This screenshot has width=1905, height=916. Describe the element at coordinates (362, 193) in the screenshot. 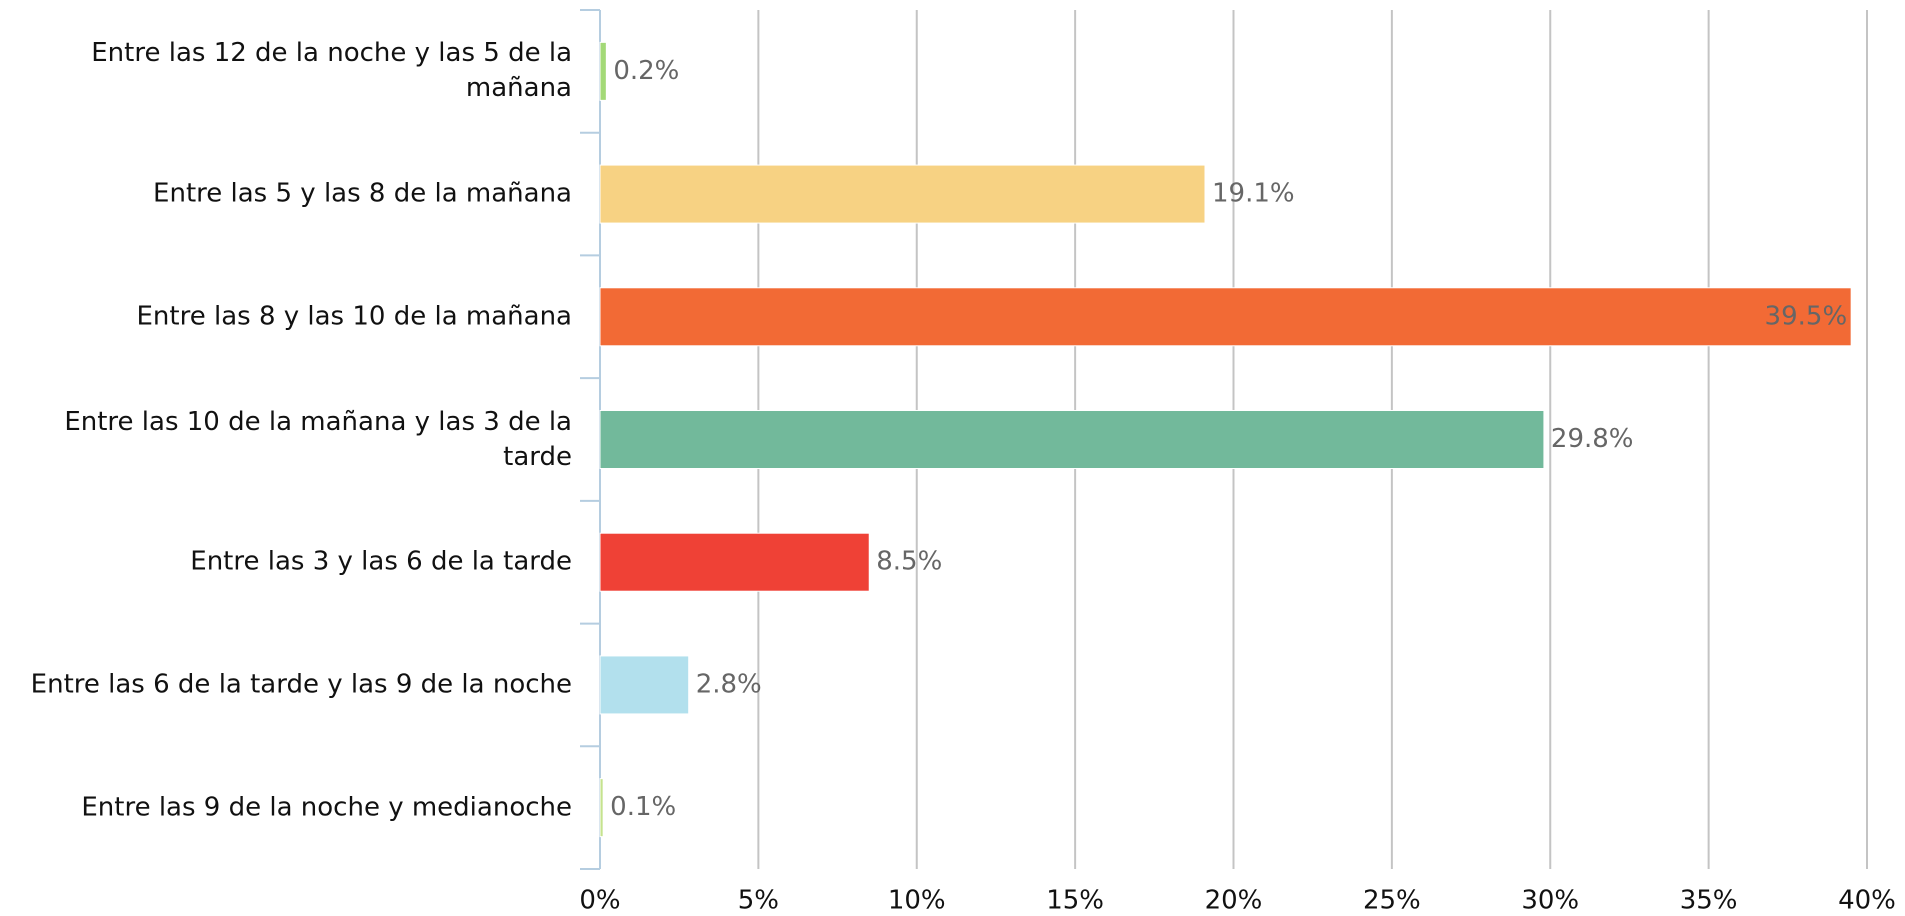

I see `y-tick-label: Entre las 5 y las 8 de la mañana` at that location.